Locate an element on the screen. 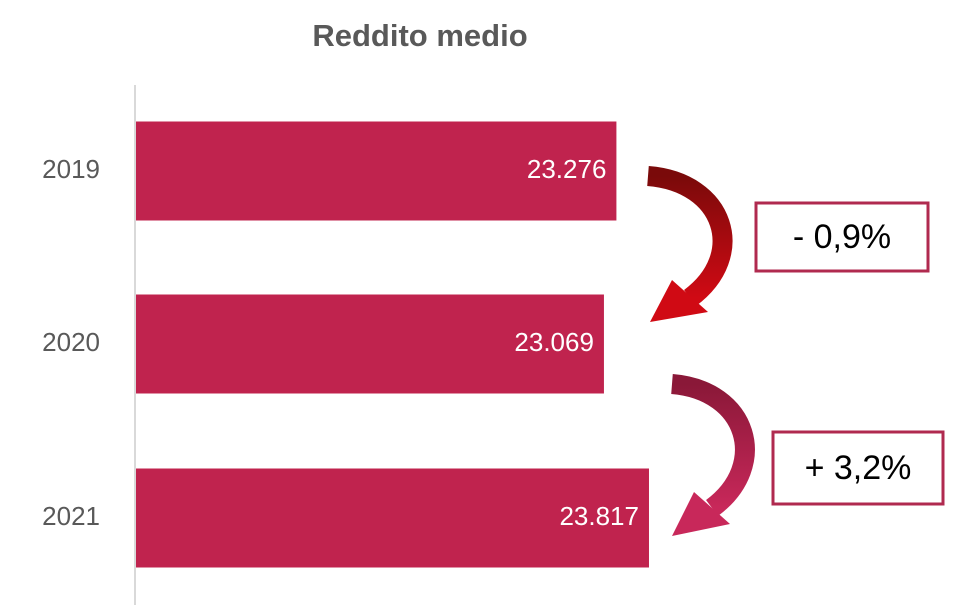 The width and height of the screenshot is (959, 606). y-tick-label: 2019 is located at coordinates (71, 169).